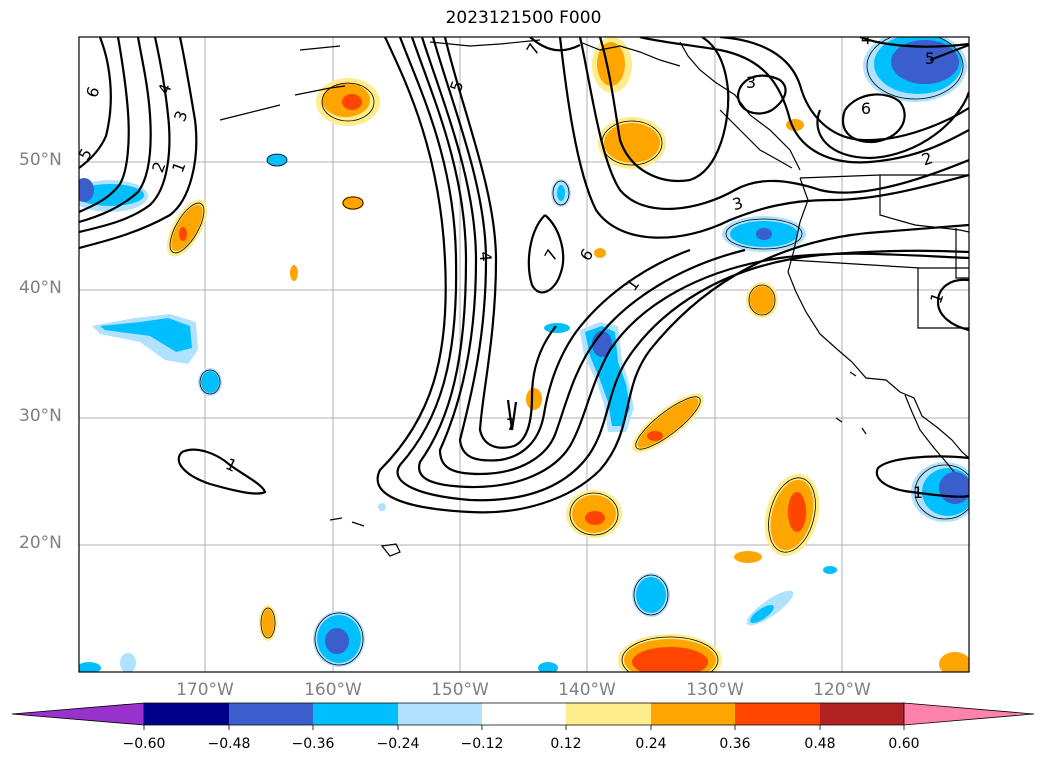  I want to click on colorbar, so click(523, 716).